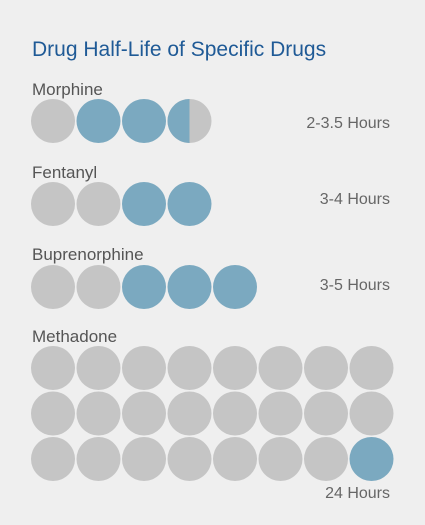 The height and width of the screenshot is (525, 425). What do you see at coordinates (67, 89) in the screenshot?
I see `drug-label: Morphine` at bounding box center [67, 89].